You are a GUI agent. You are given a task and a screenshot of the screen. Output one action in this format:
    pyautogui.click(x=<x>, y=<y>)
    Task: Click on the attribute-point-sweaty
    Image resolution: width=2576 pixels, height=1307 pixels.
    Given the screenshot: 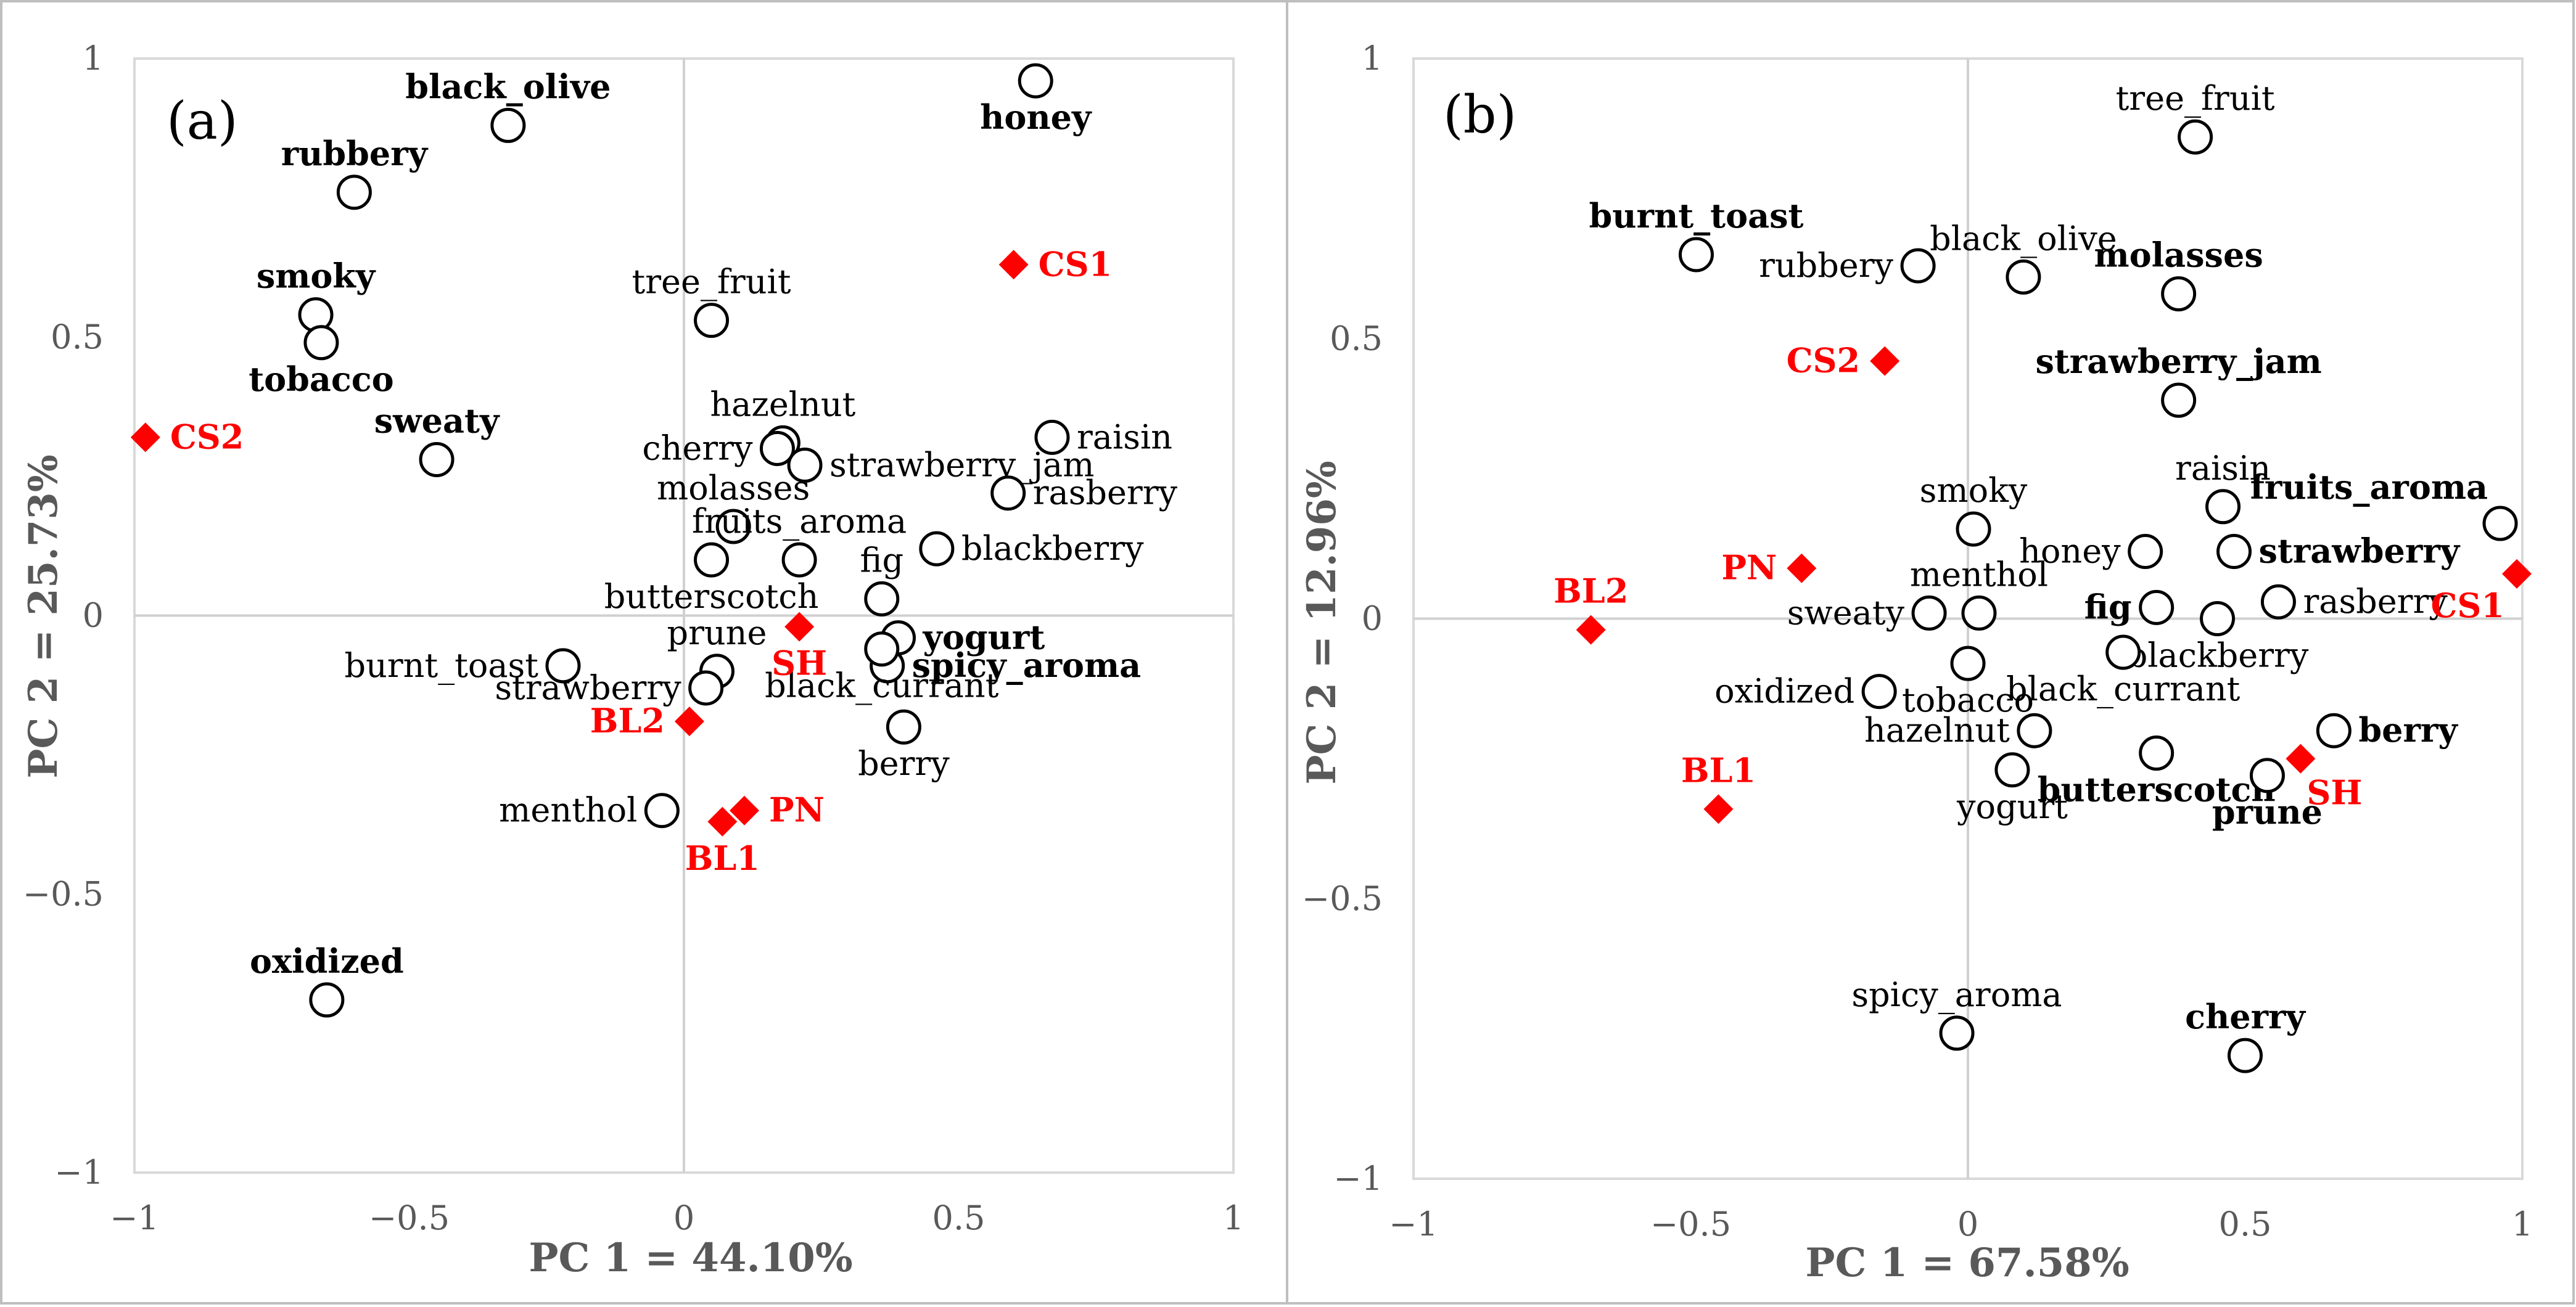 What is the action you would take?
    pyautogui.click(x=437, y=460)
    